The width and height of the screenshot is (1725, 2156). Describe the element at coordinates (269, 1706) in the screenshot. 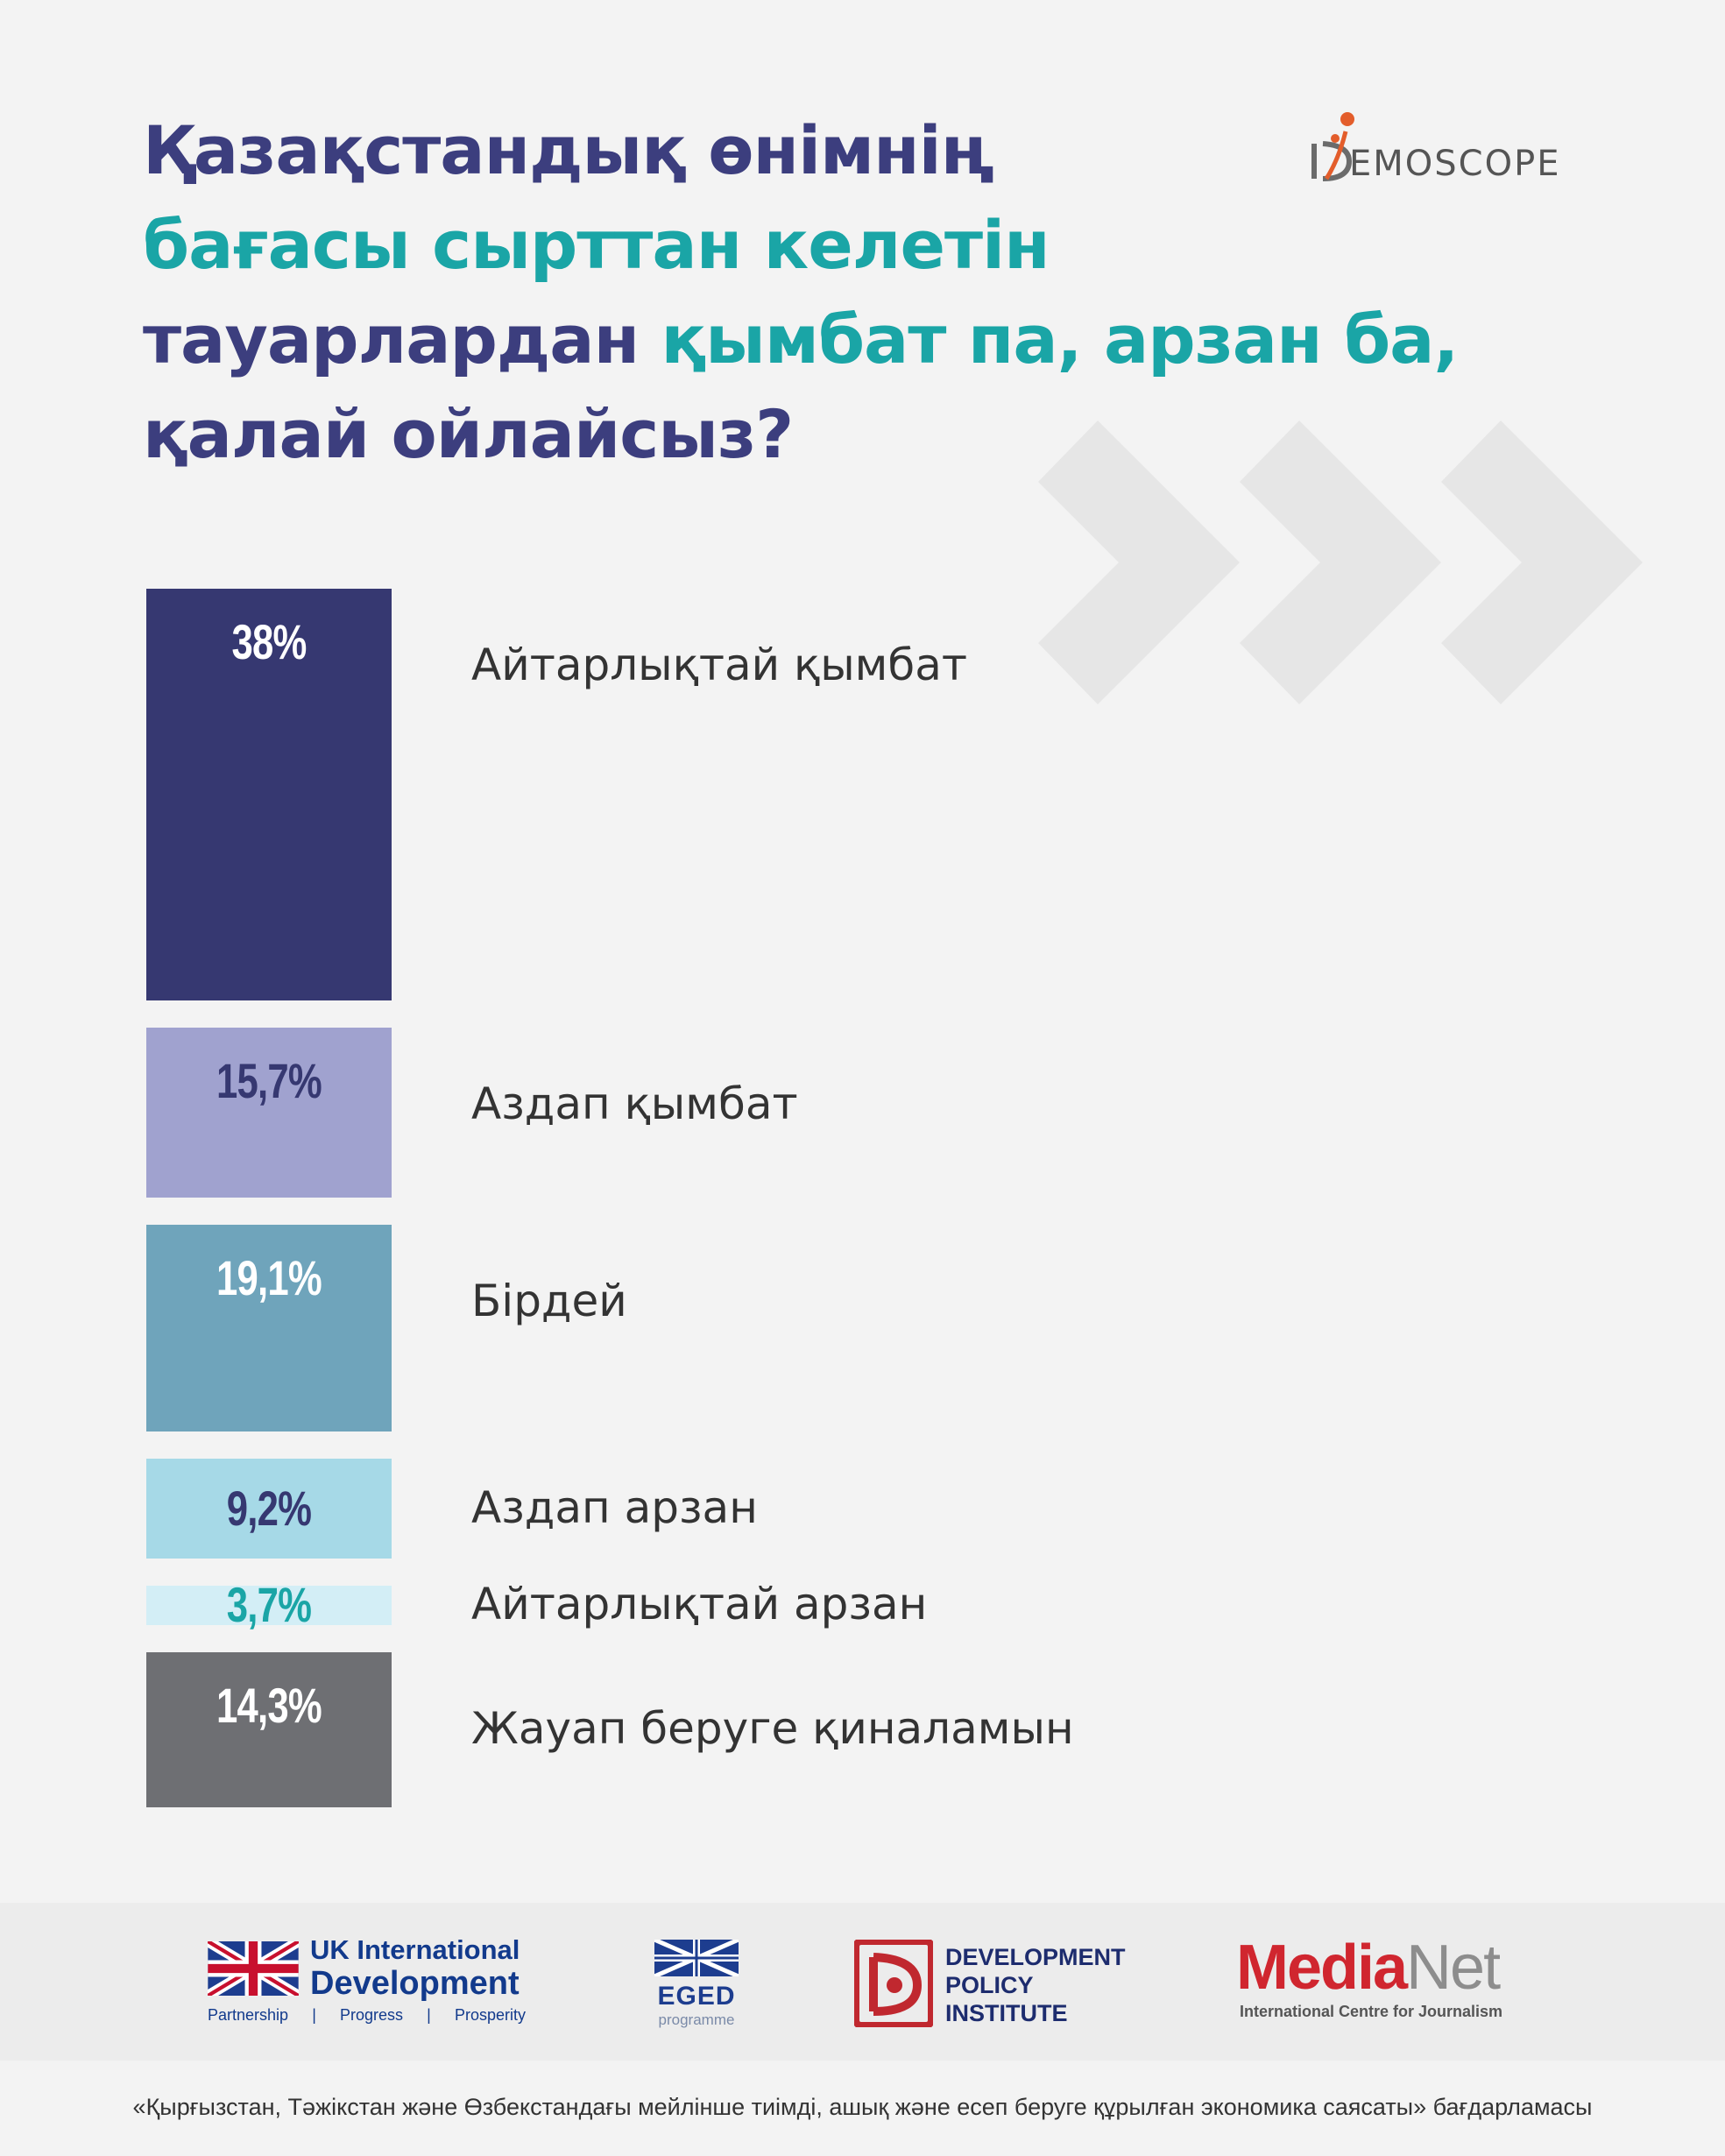

I see `bar-value-label: 14,3%` at that location.